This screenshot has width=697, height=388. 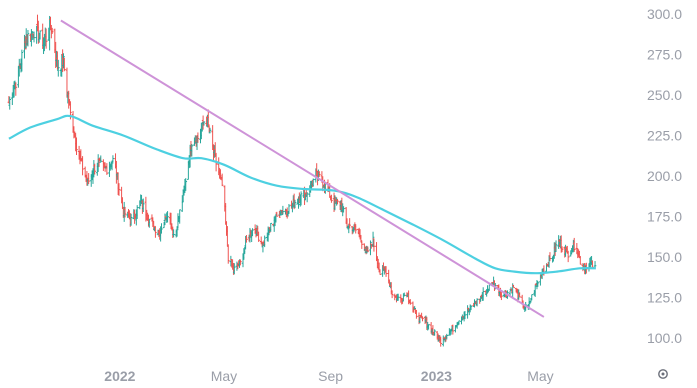 What do you see at coordinates (664, 95) in the screenshot?
I see `y-tick-label: 250.0` at bounding box center [664, 95].